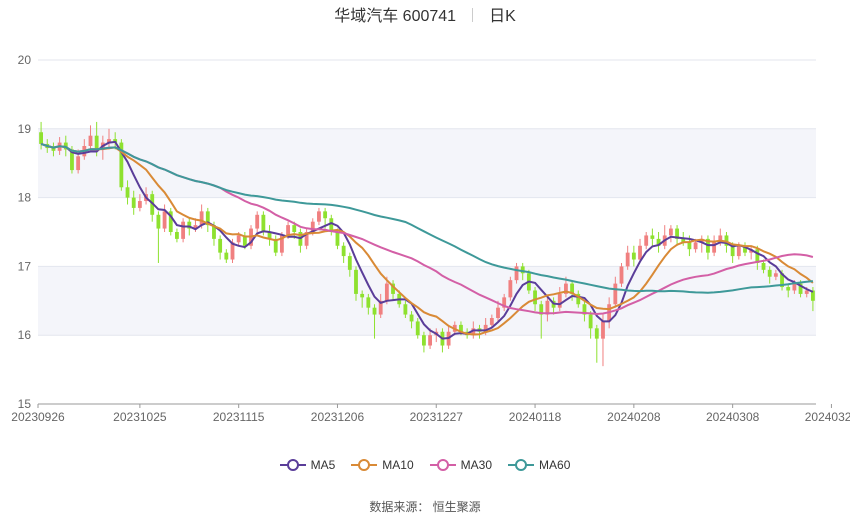 Image resolution: width=850 pixels, height=517 pixels. I want to click on stock-name: 华域汽车 600741, so click(395, 16).